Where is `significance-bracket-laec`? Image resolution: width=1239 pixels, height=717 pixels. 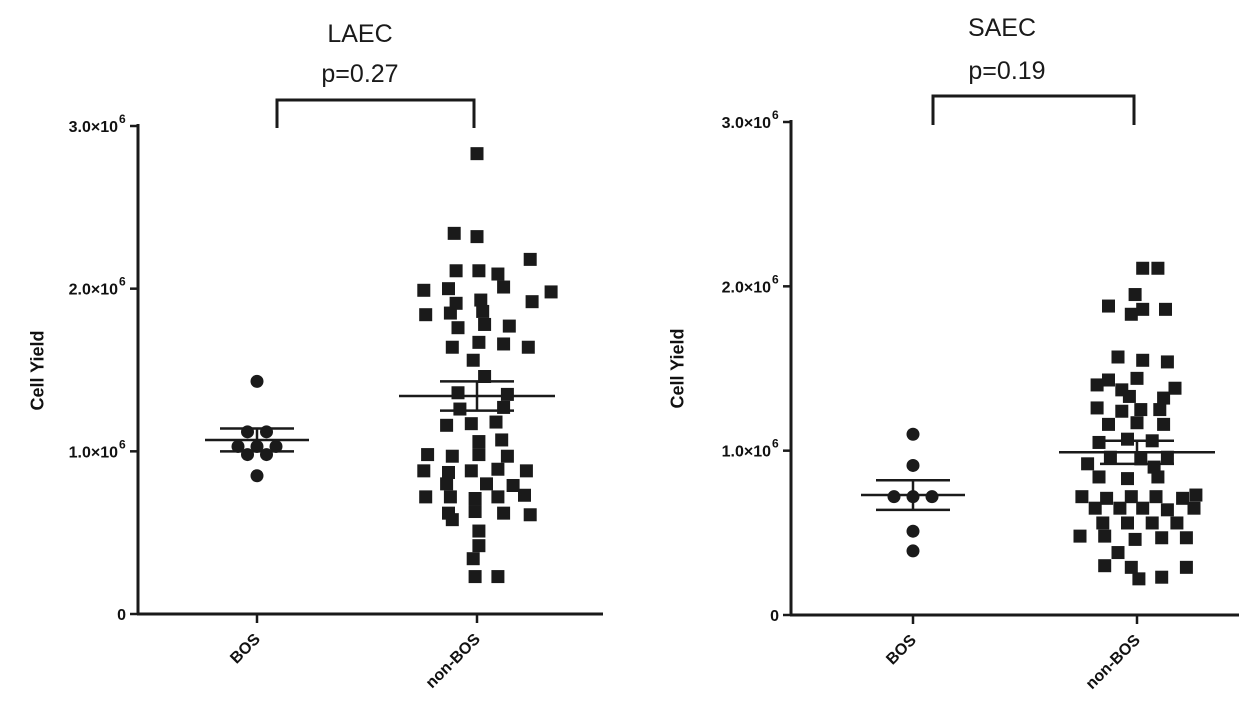
significance-bracket-laec is located at coordinates (375, 113).